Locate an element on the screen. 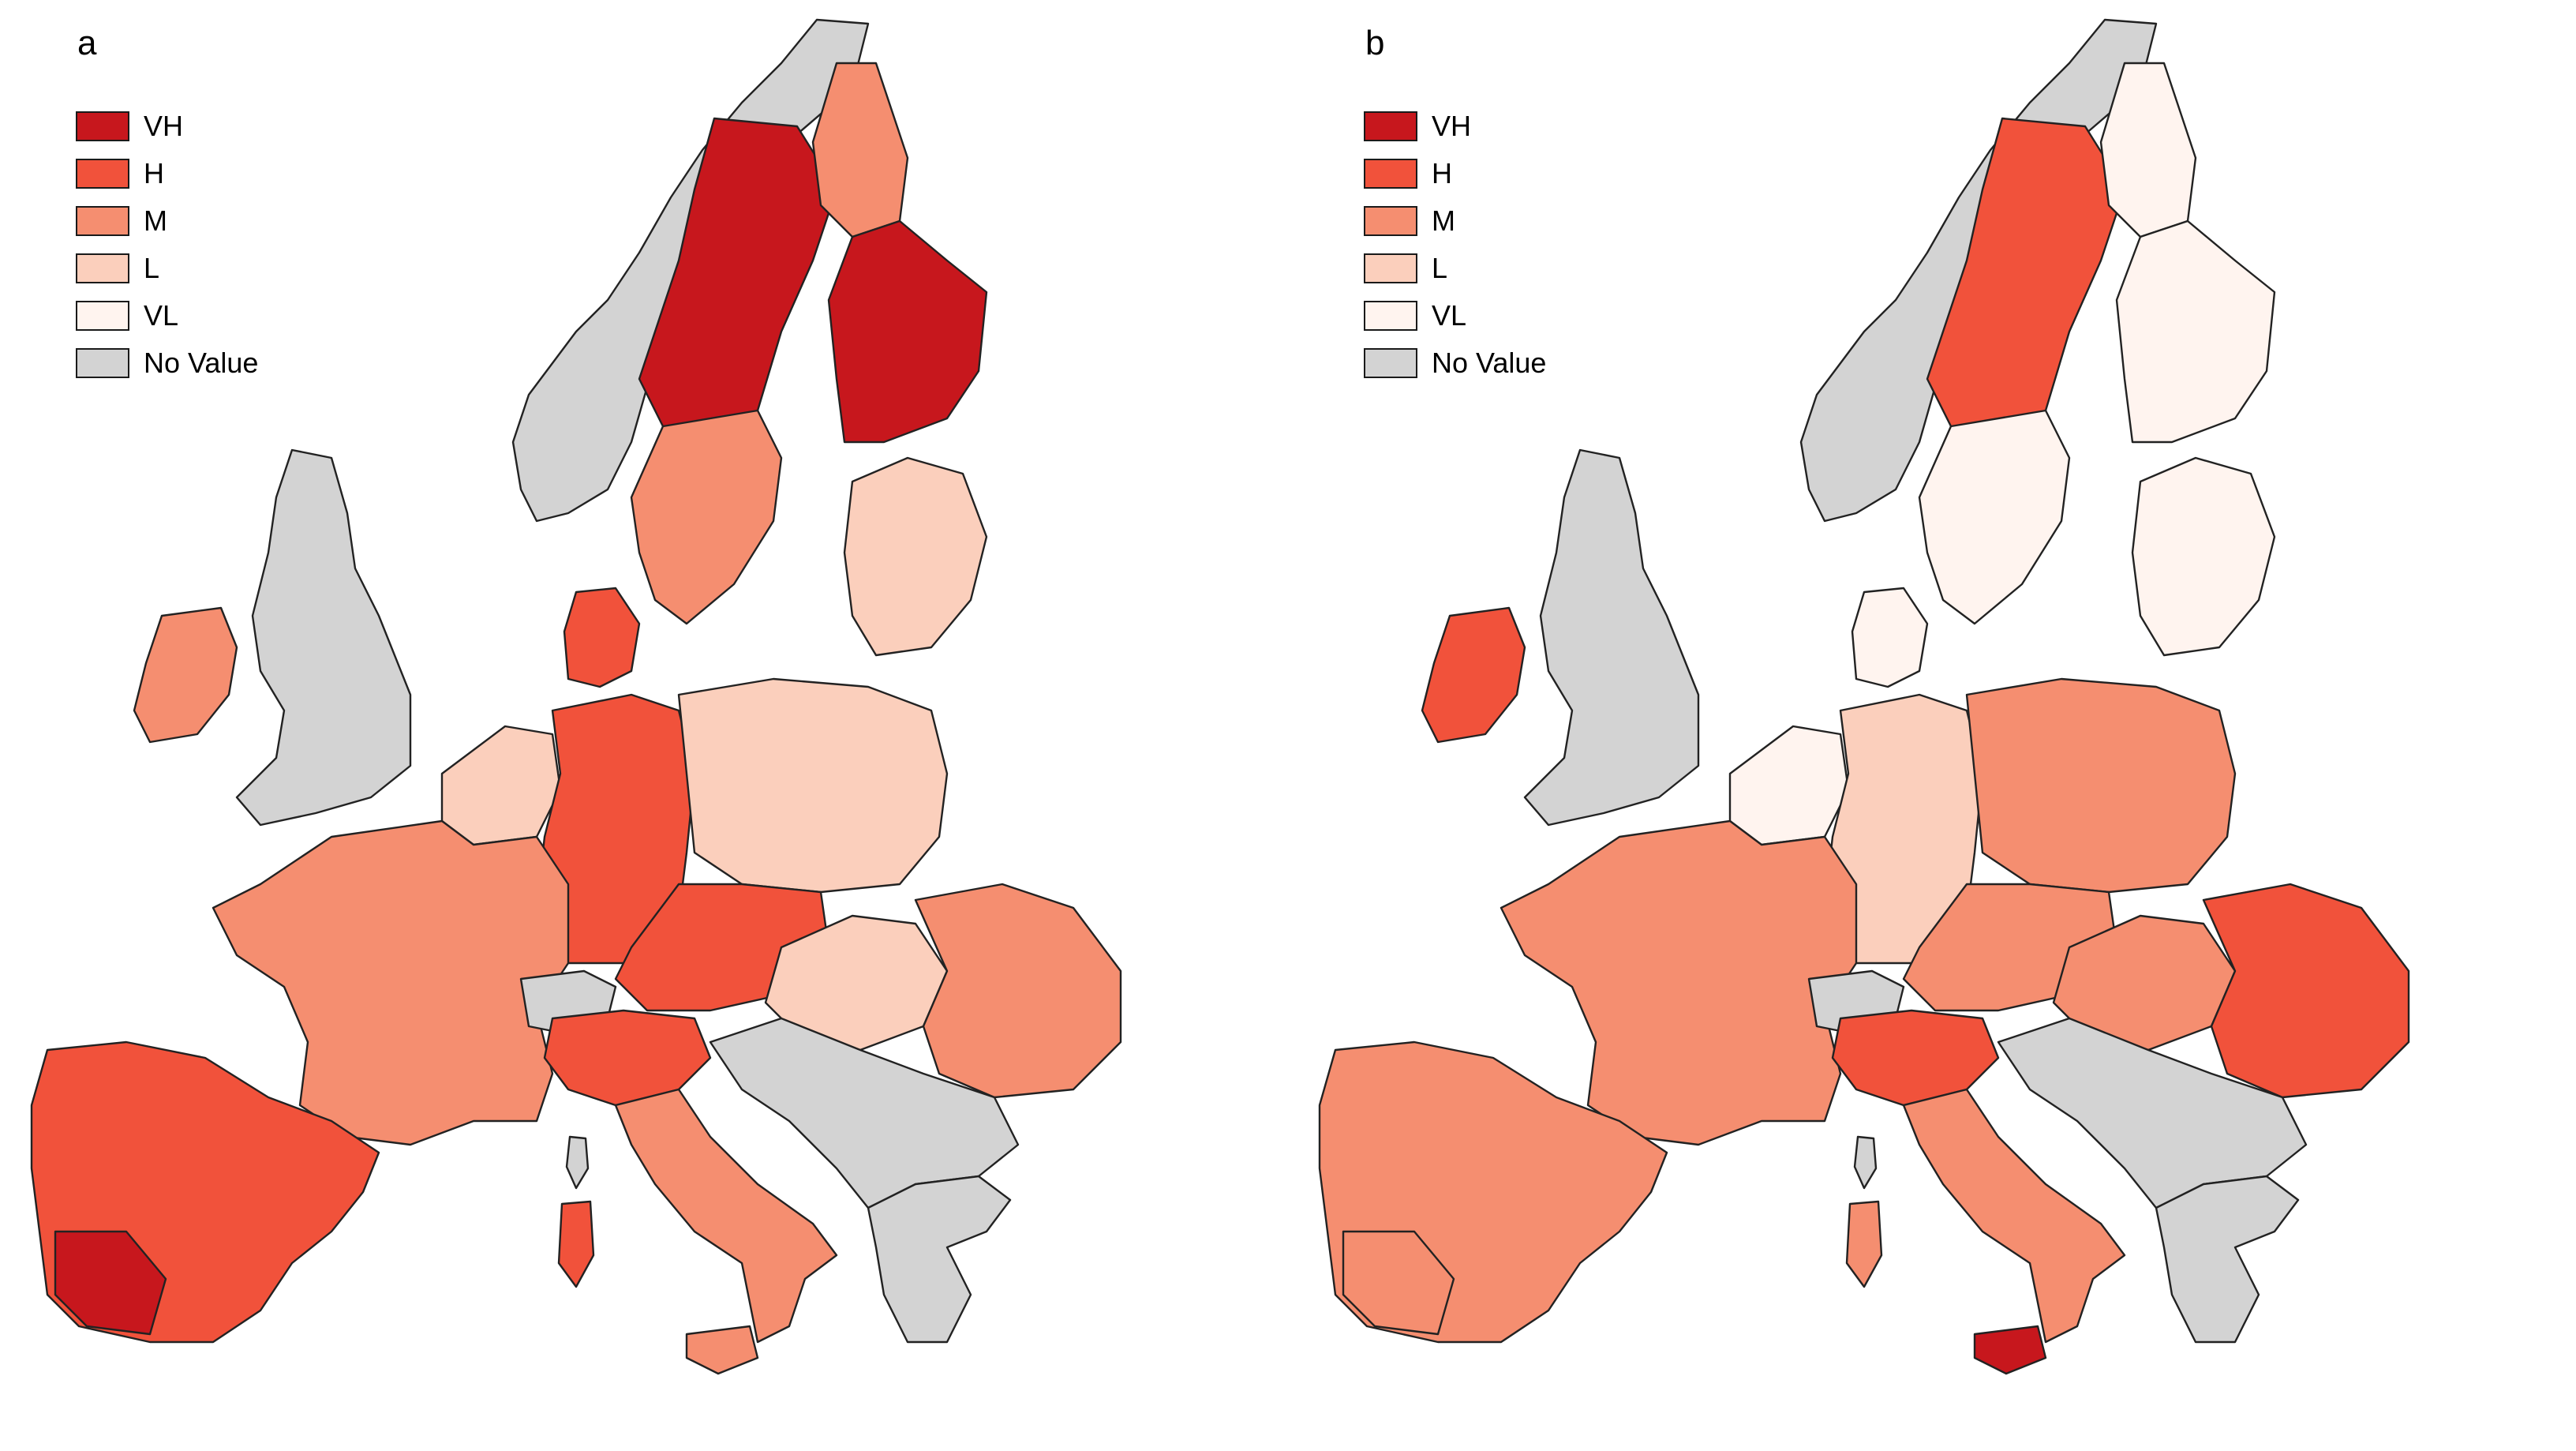 The image size is (2576, 1451). legend-b: VH H M L VL No Value is located at coordinates (1455, 252).